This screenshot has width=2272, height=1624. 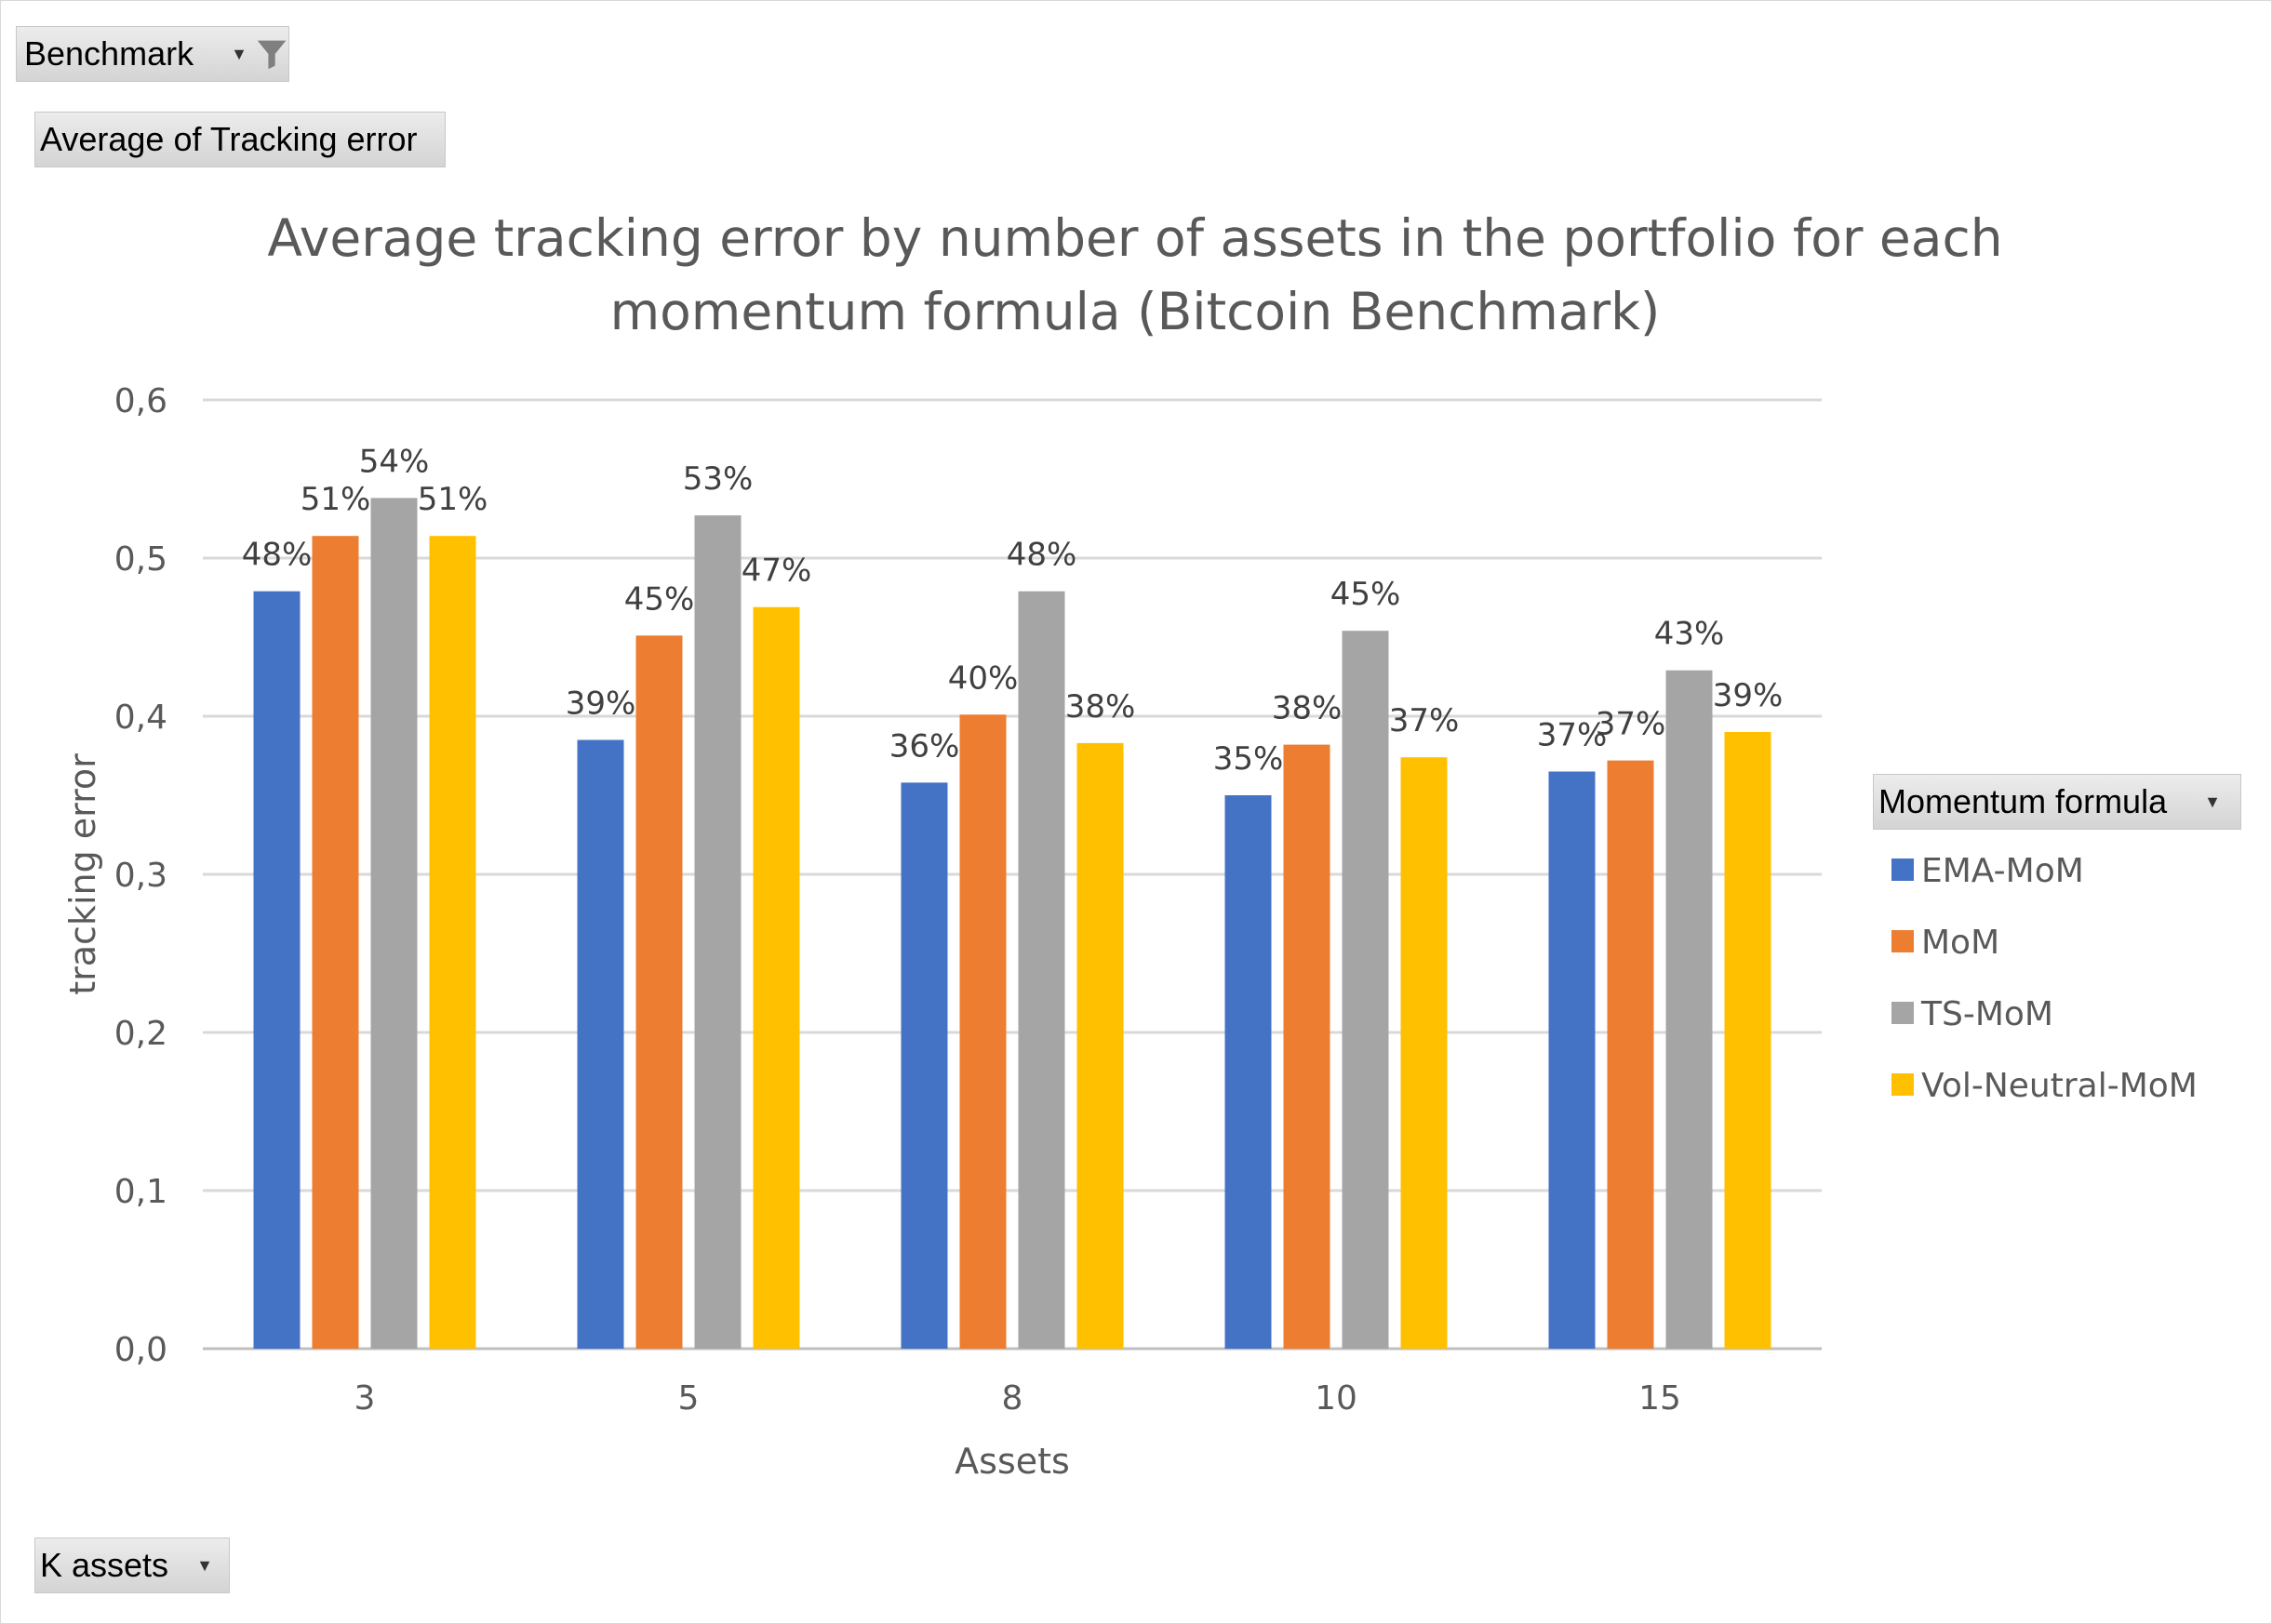 I want to click on legend-label: MoM, so click(x=1960, y=943).